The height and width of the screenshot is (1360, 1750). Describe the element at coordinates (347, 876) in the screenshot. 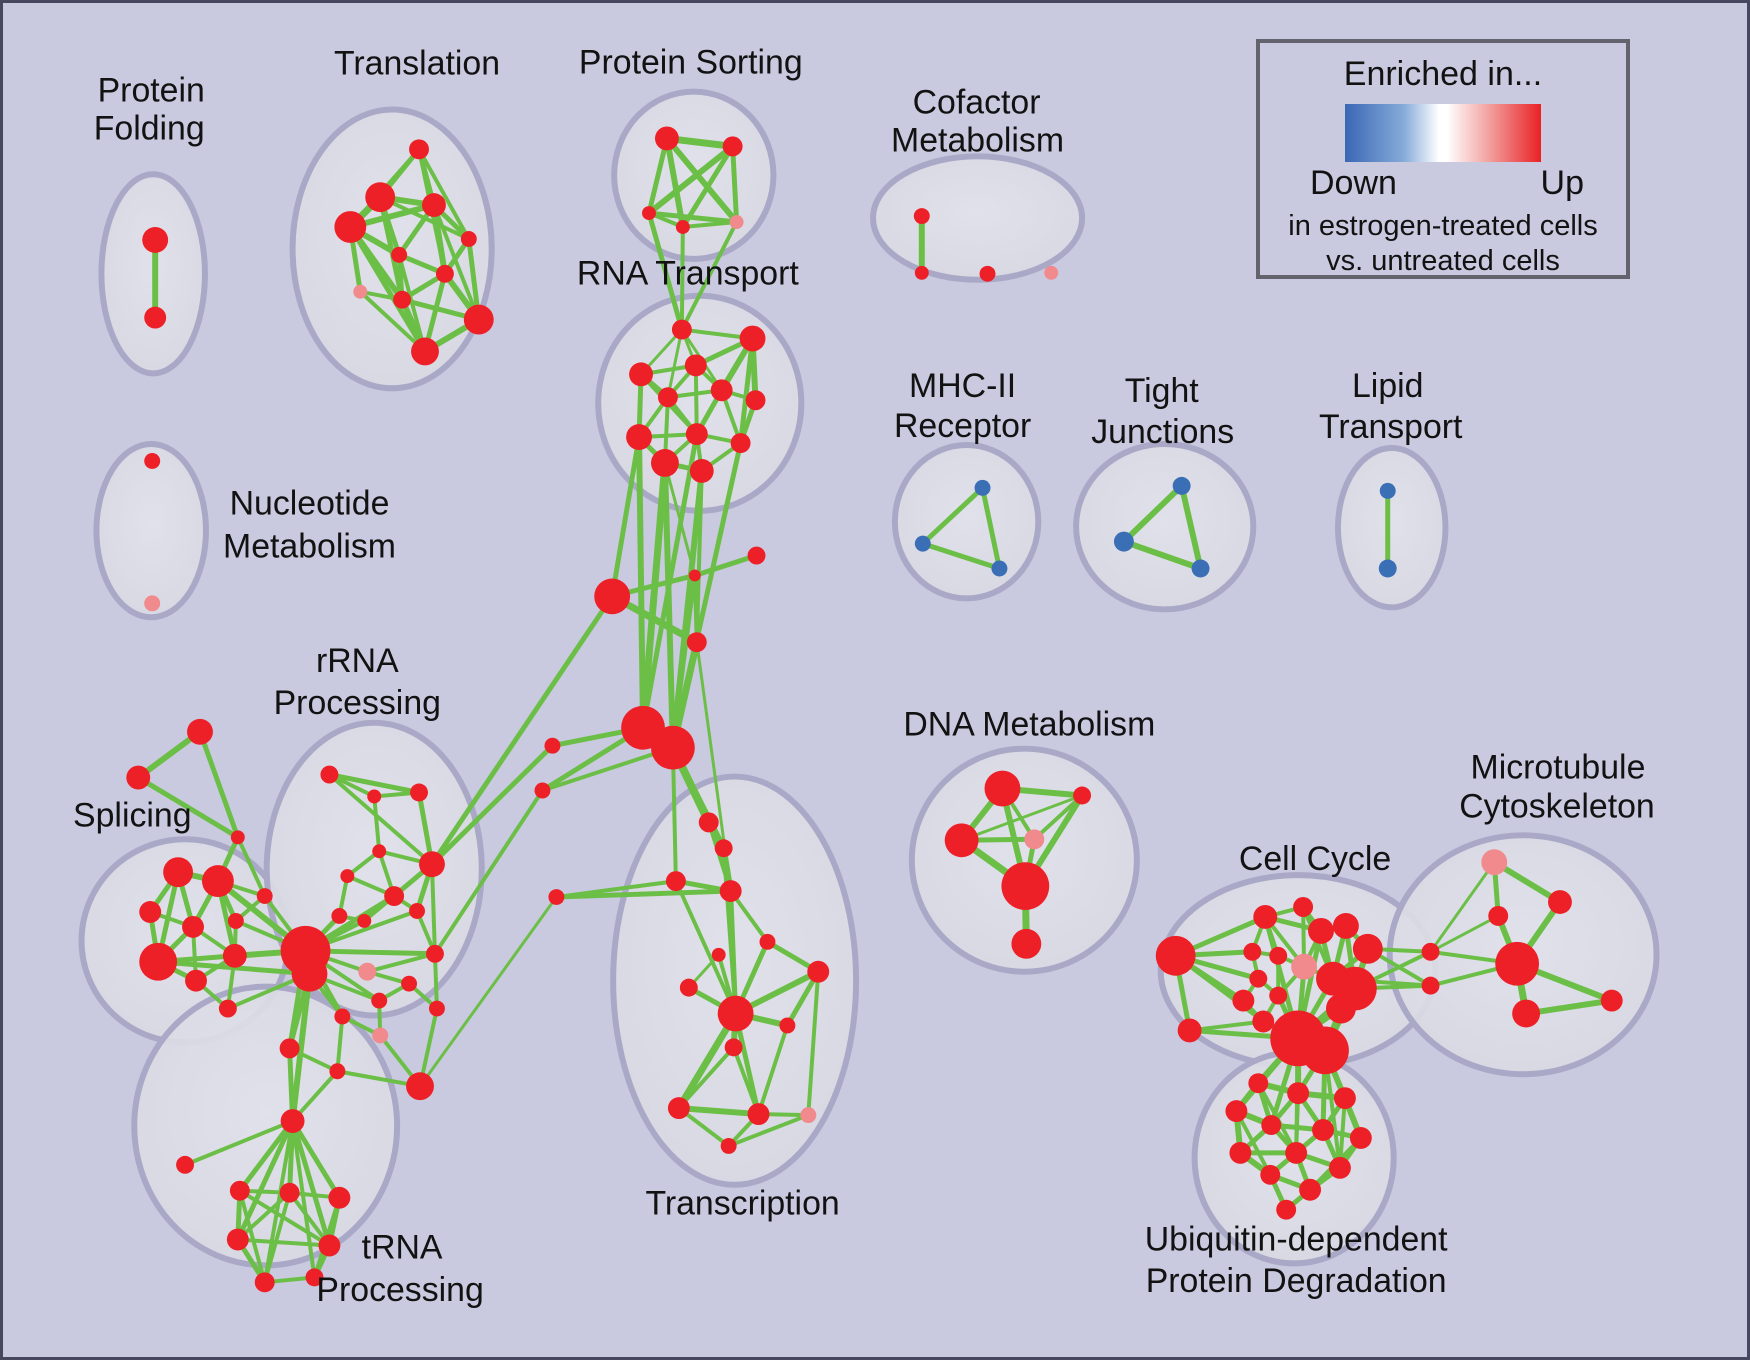

I see `node-R5` at that location.